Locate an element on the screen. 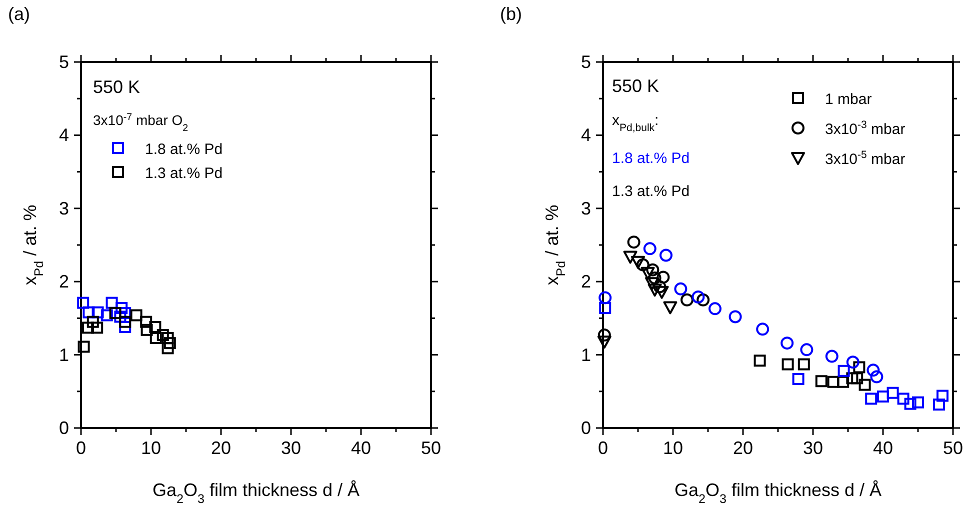 The image size is (969, 511). x-tick-label: 50 is located at coordinates (431, 448).